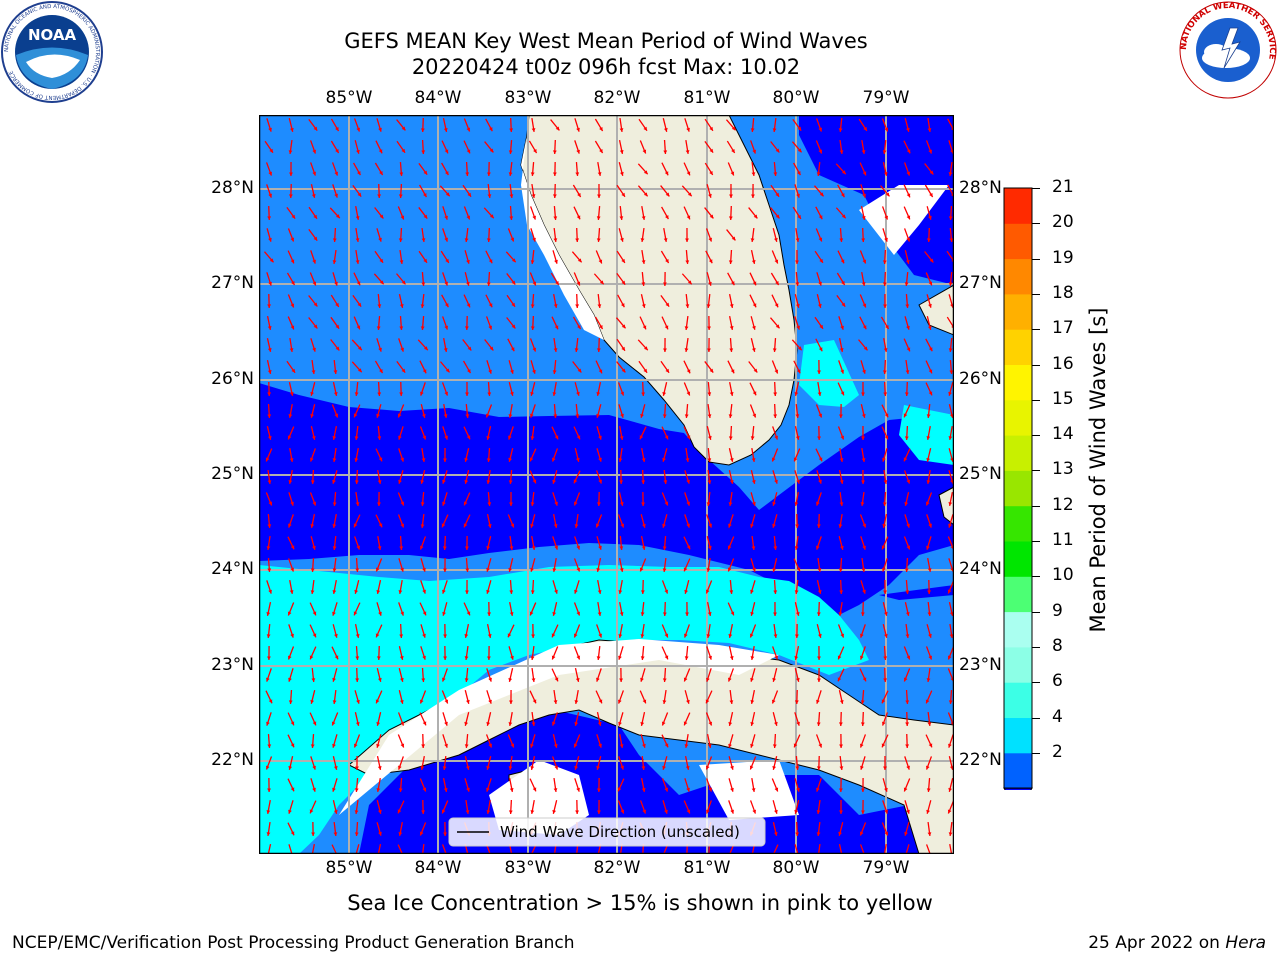 This screenshot has width=1280, height=960. I want to click on lat-tick-left: 26°N, so click(232, 379).